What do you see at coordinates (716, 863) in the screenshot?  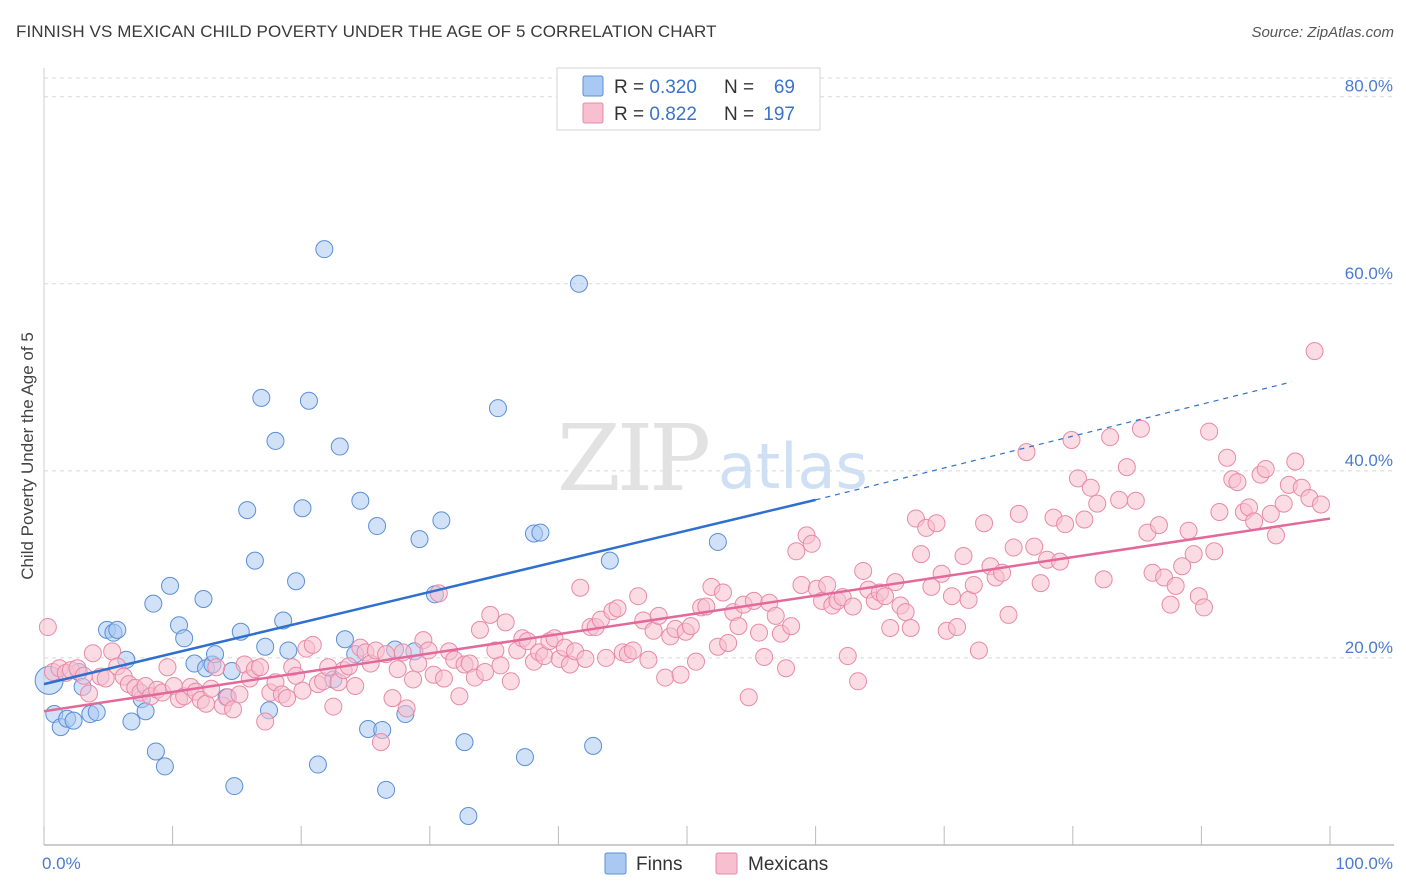 I see `series-legend: Finns Mexicans` at bounding box center [716, 863].